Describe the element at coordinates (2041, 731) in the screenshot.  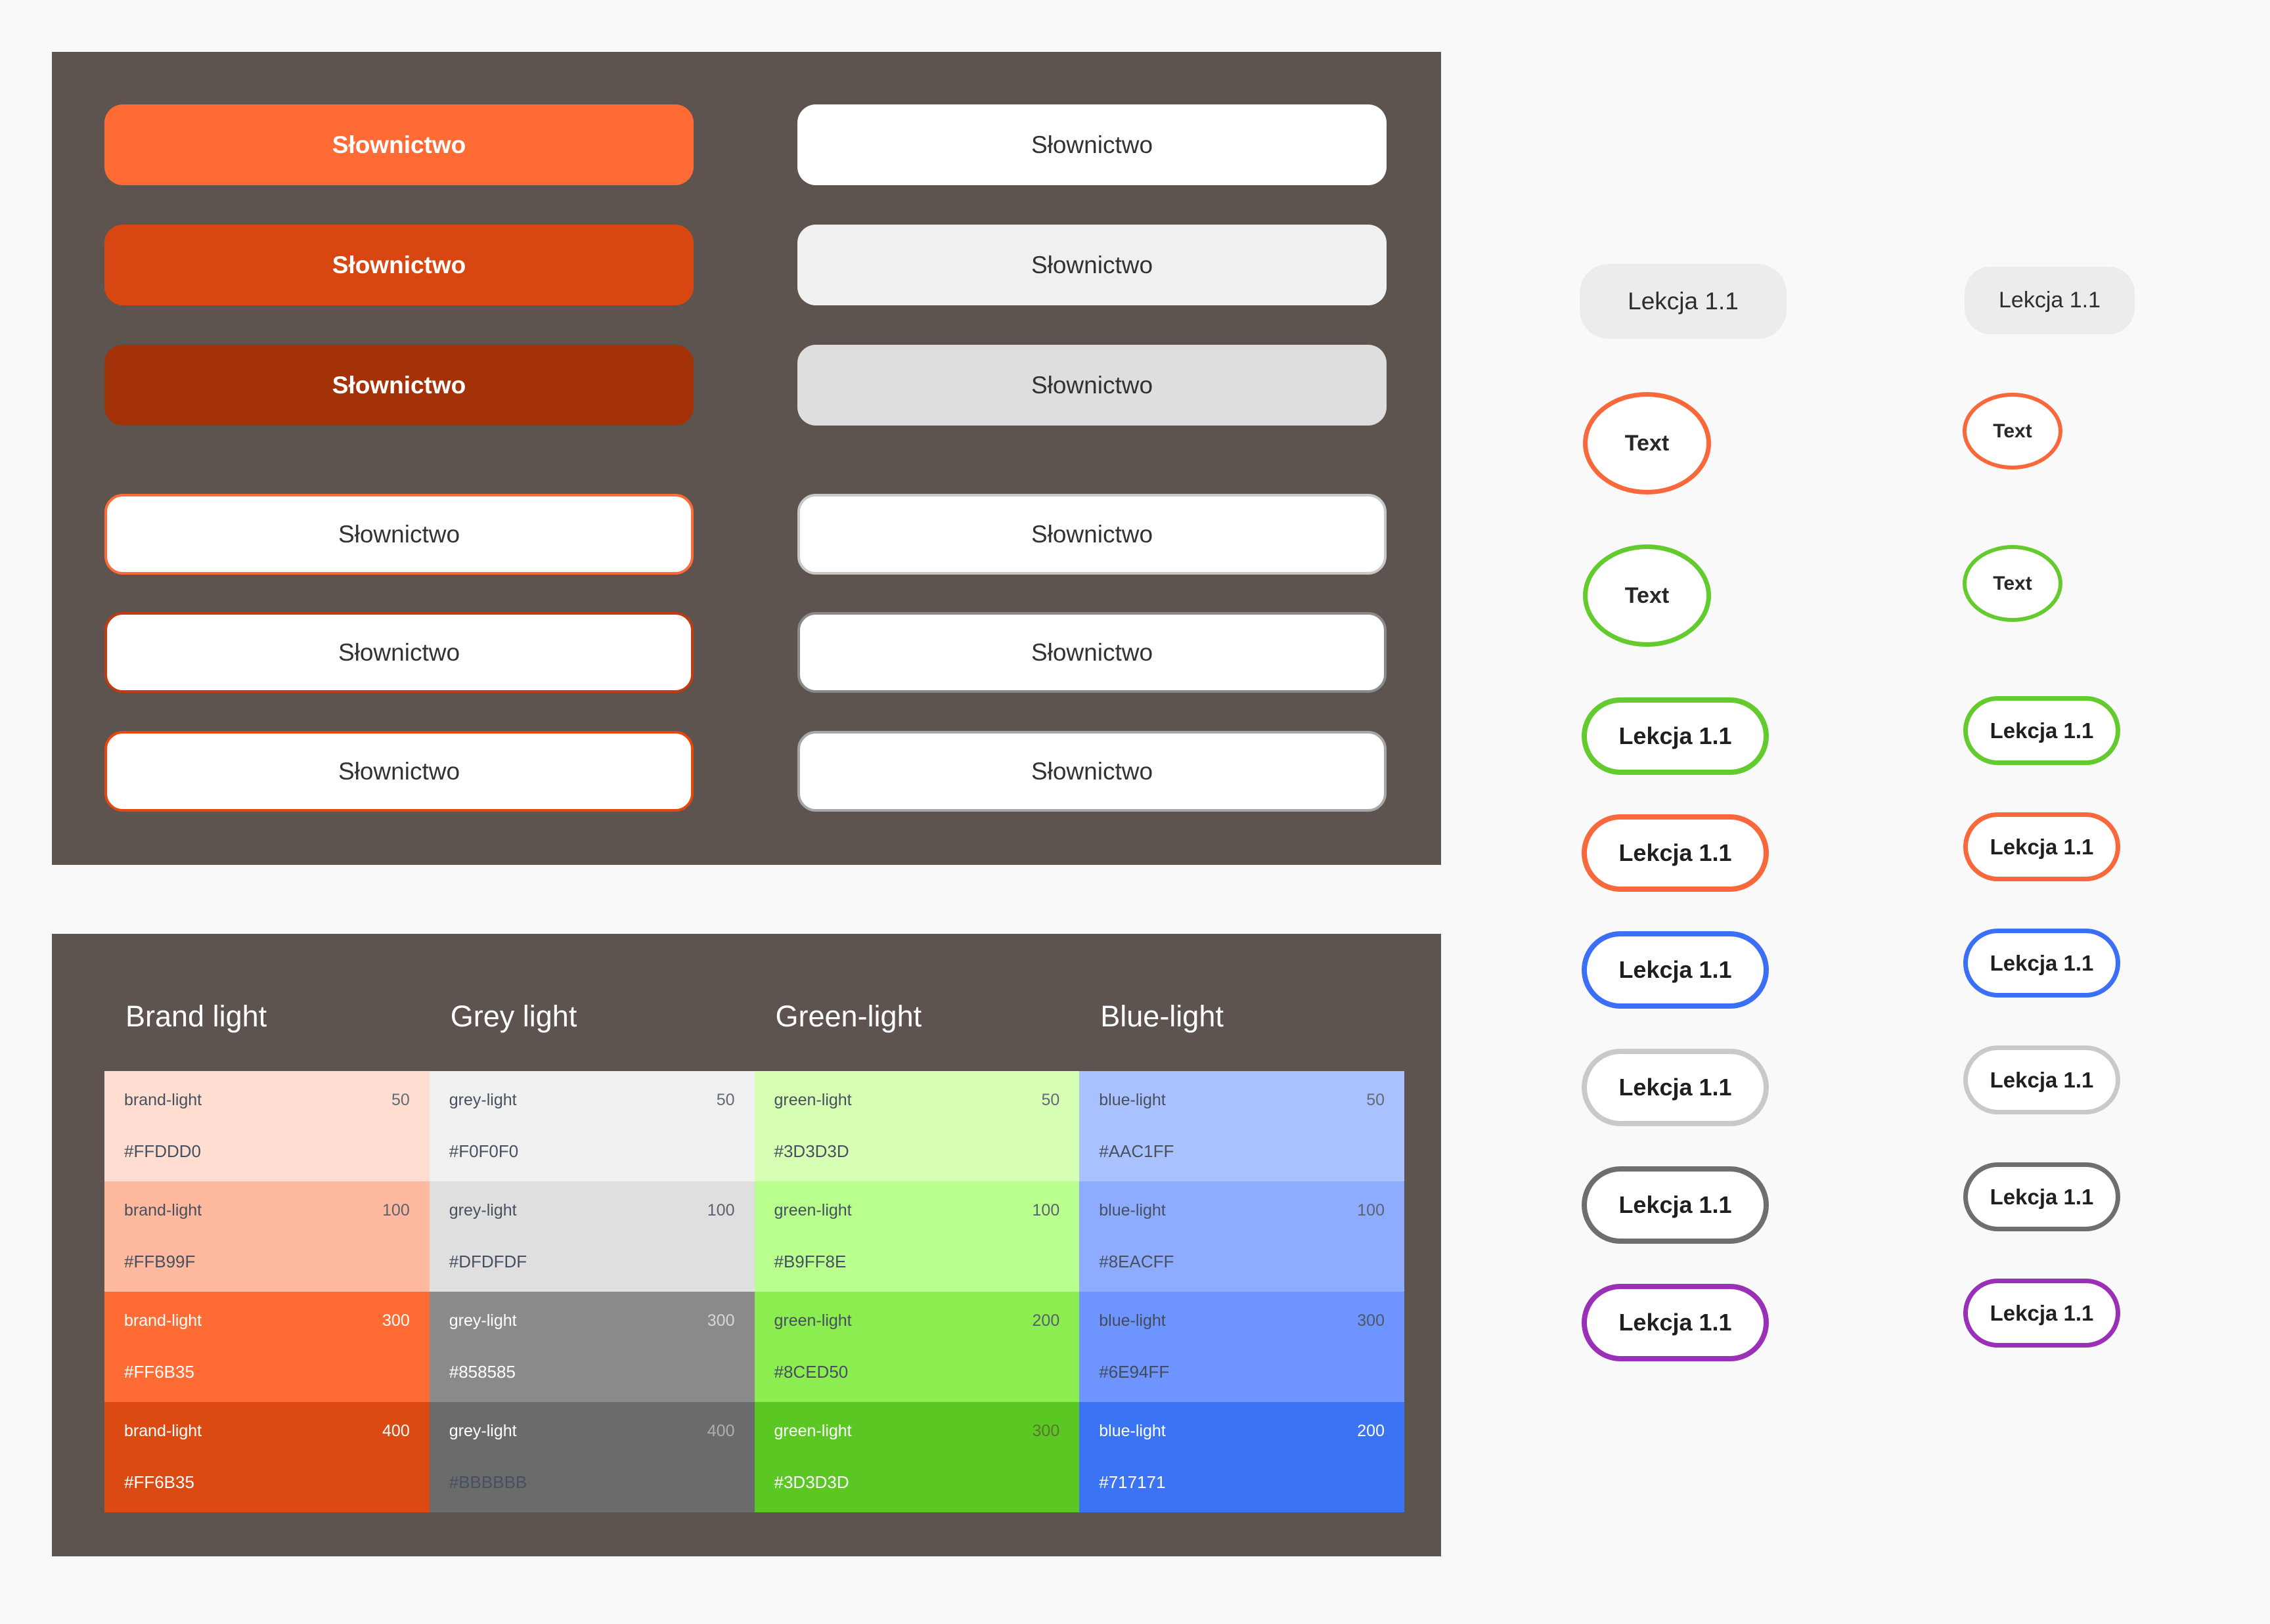
I see `lekcja-pill-green-sm: Lekcja 1.1` at that location.